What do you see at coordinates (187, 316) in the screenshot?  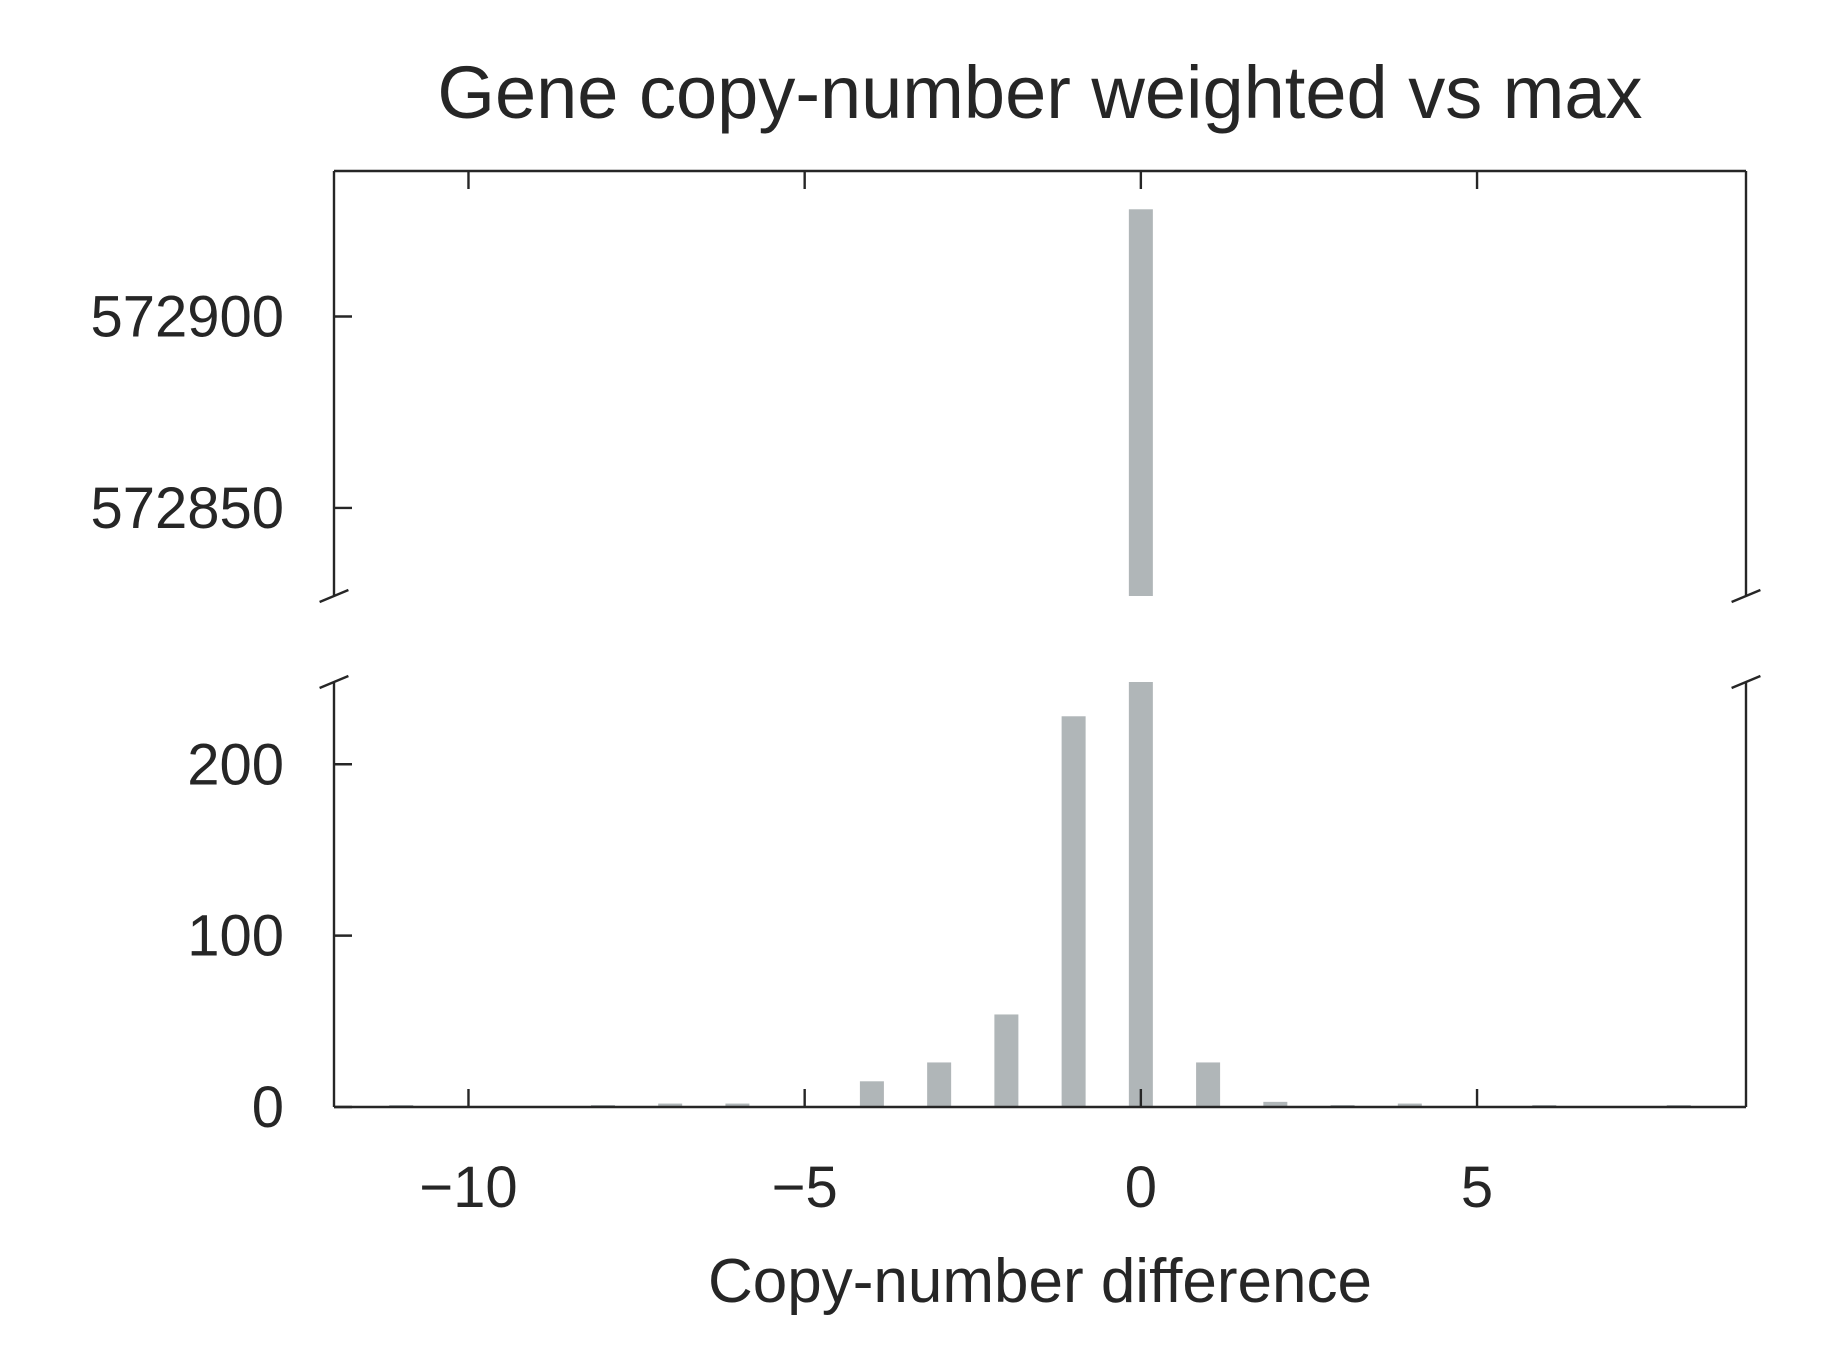 I see `y-tick-label: 572900` at bounding box center [187, 316].